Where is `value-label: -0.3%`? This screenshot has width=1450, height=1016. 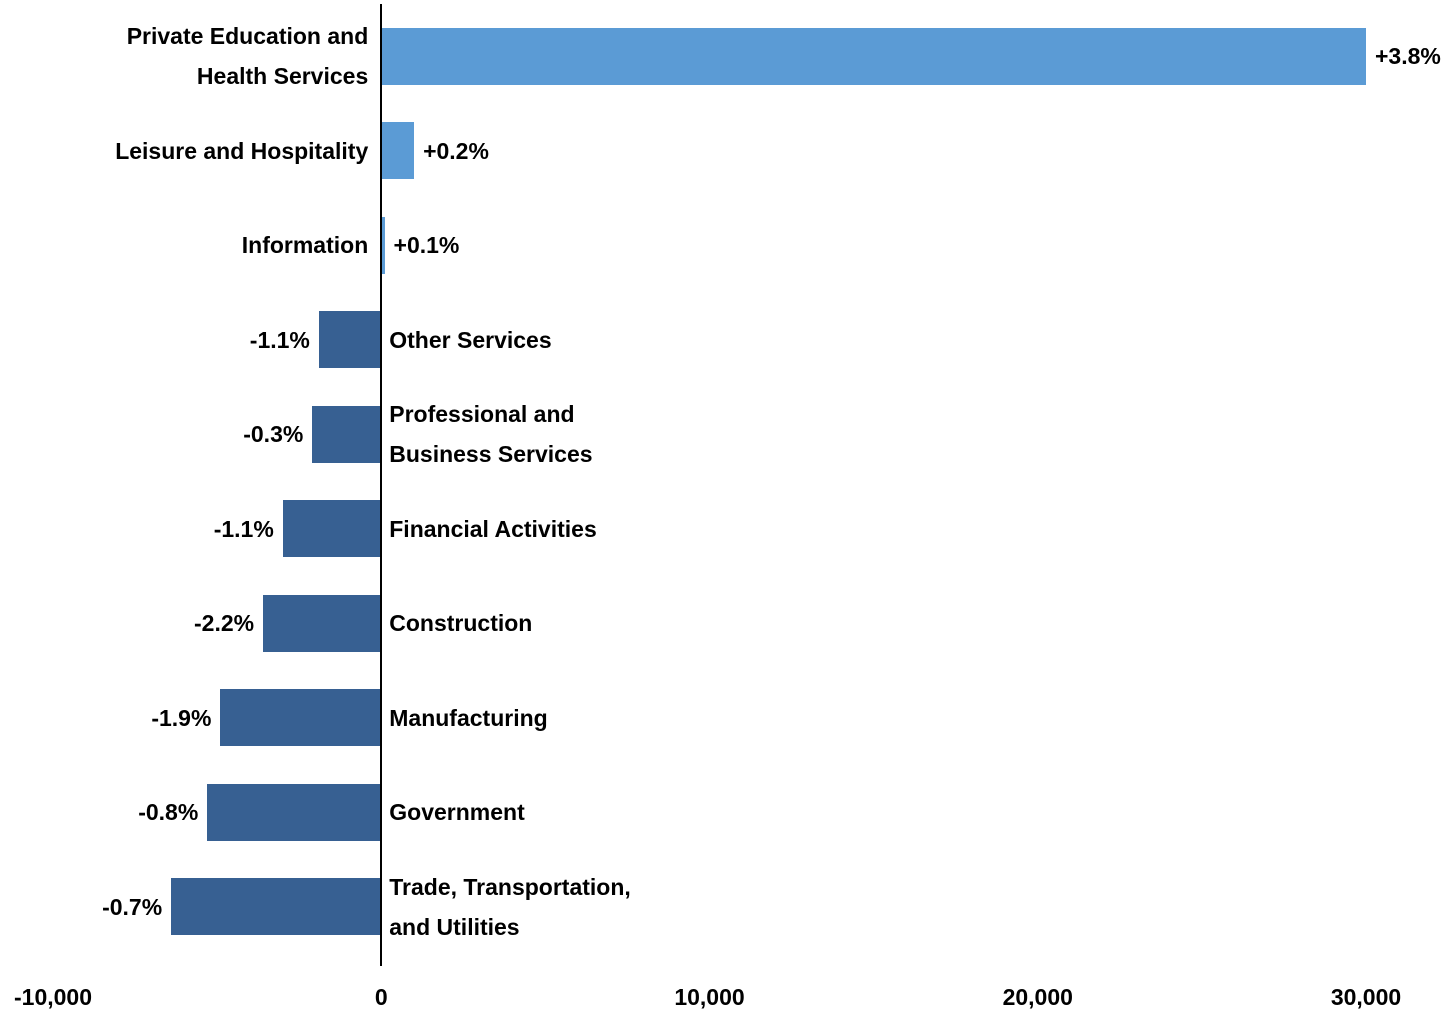 value-label: -0.3% is located at coordinates (273, 434).